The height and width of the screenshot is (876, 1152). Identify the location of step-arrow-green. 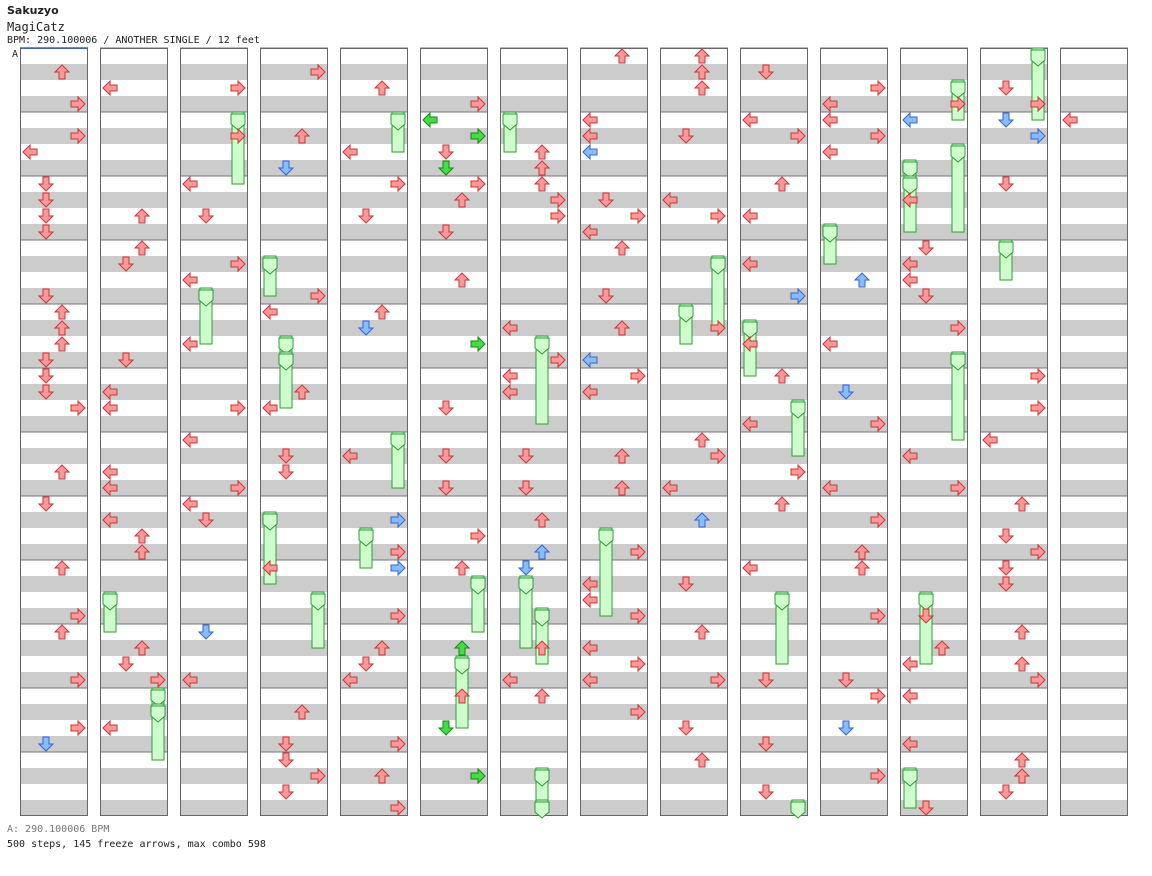
(478, 344).